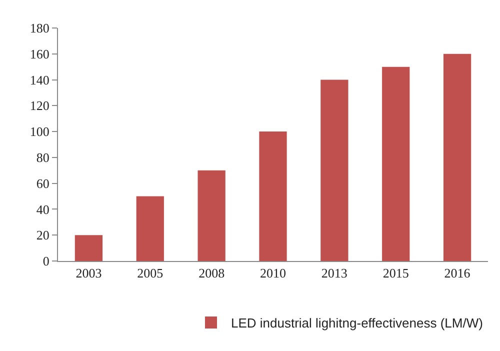  Describe the element at coordinates (43, 183) in the screenshot. I see `y-tick-label: 60` at that location.